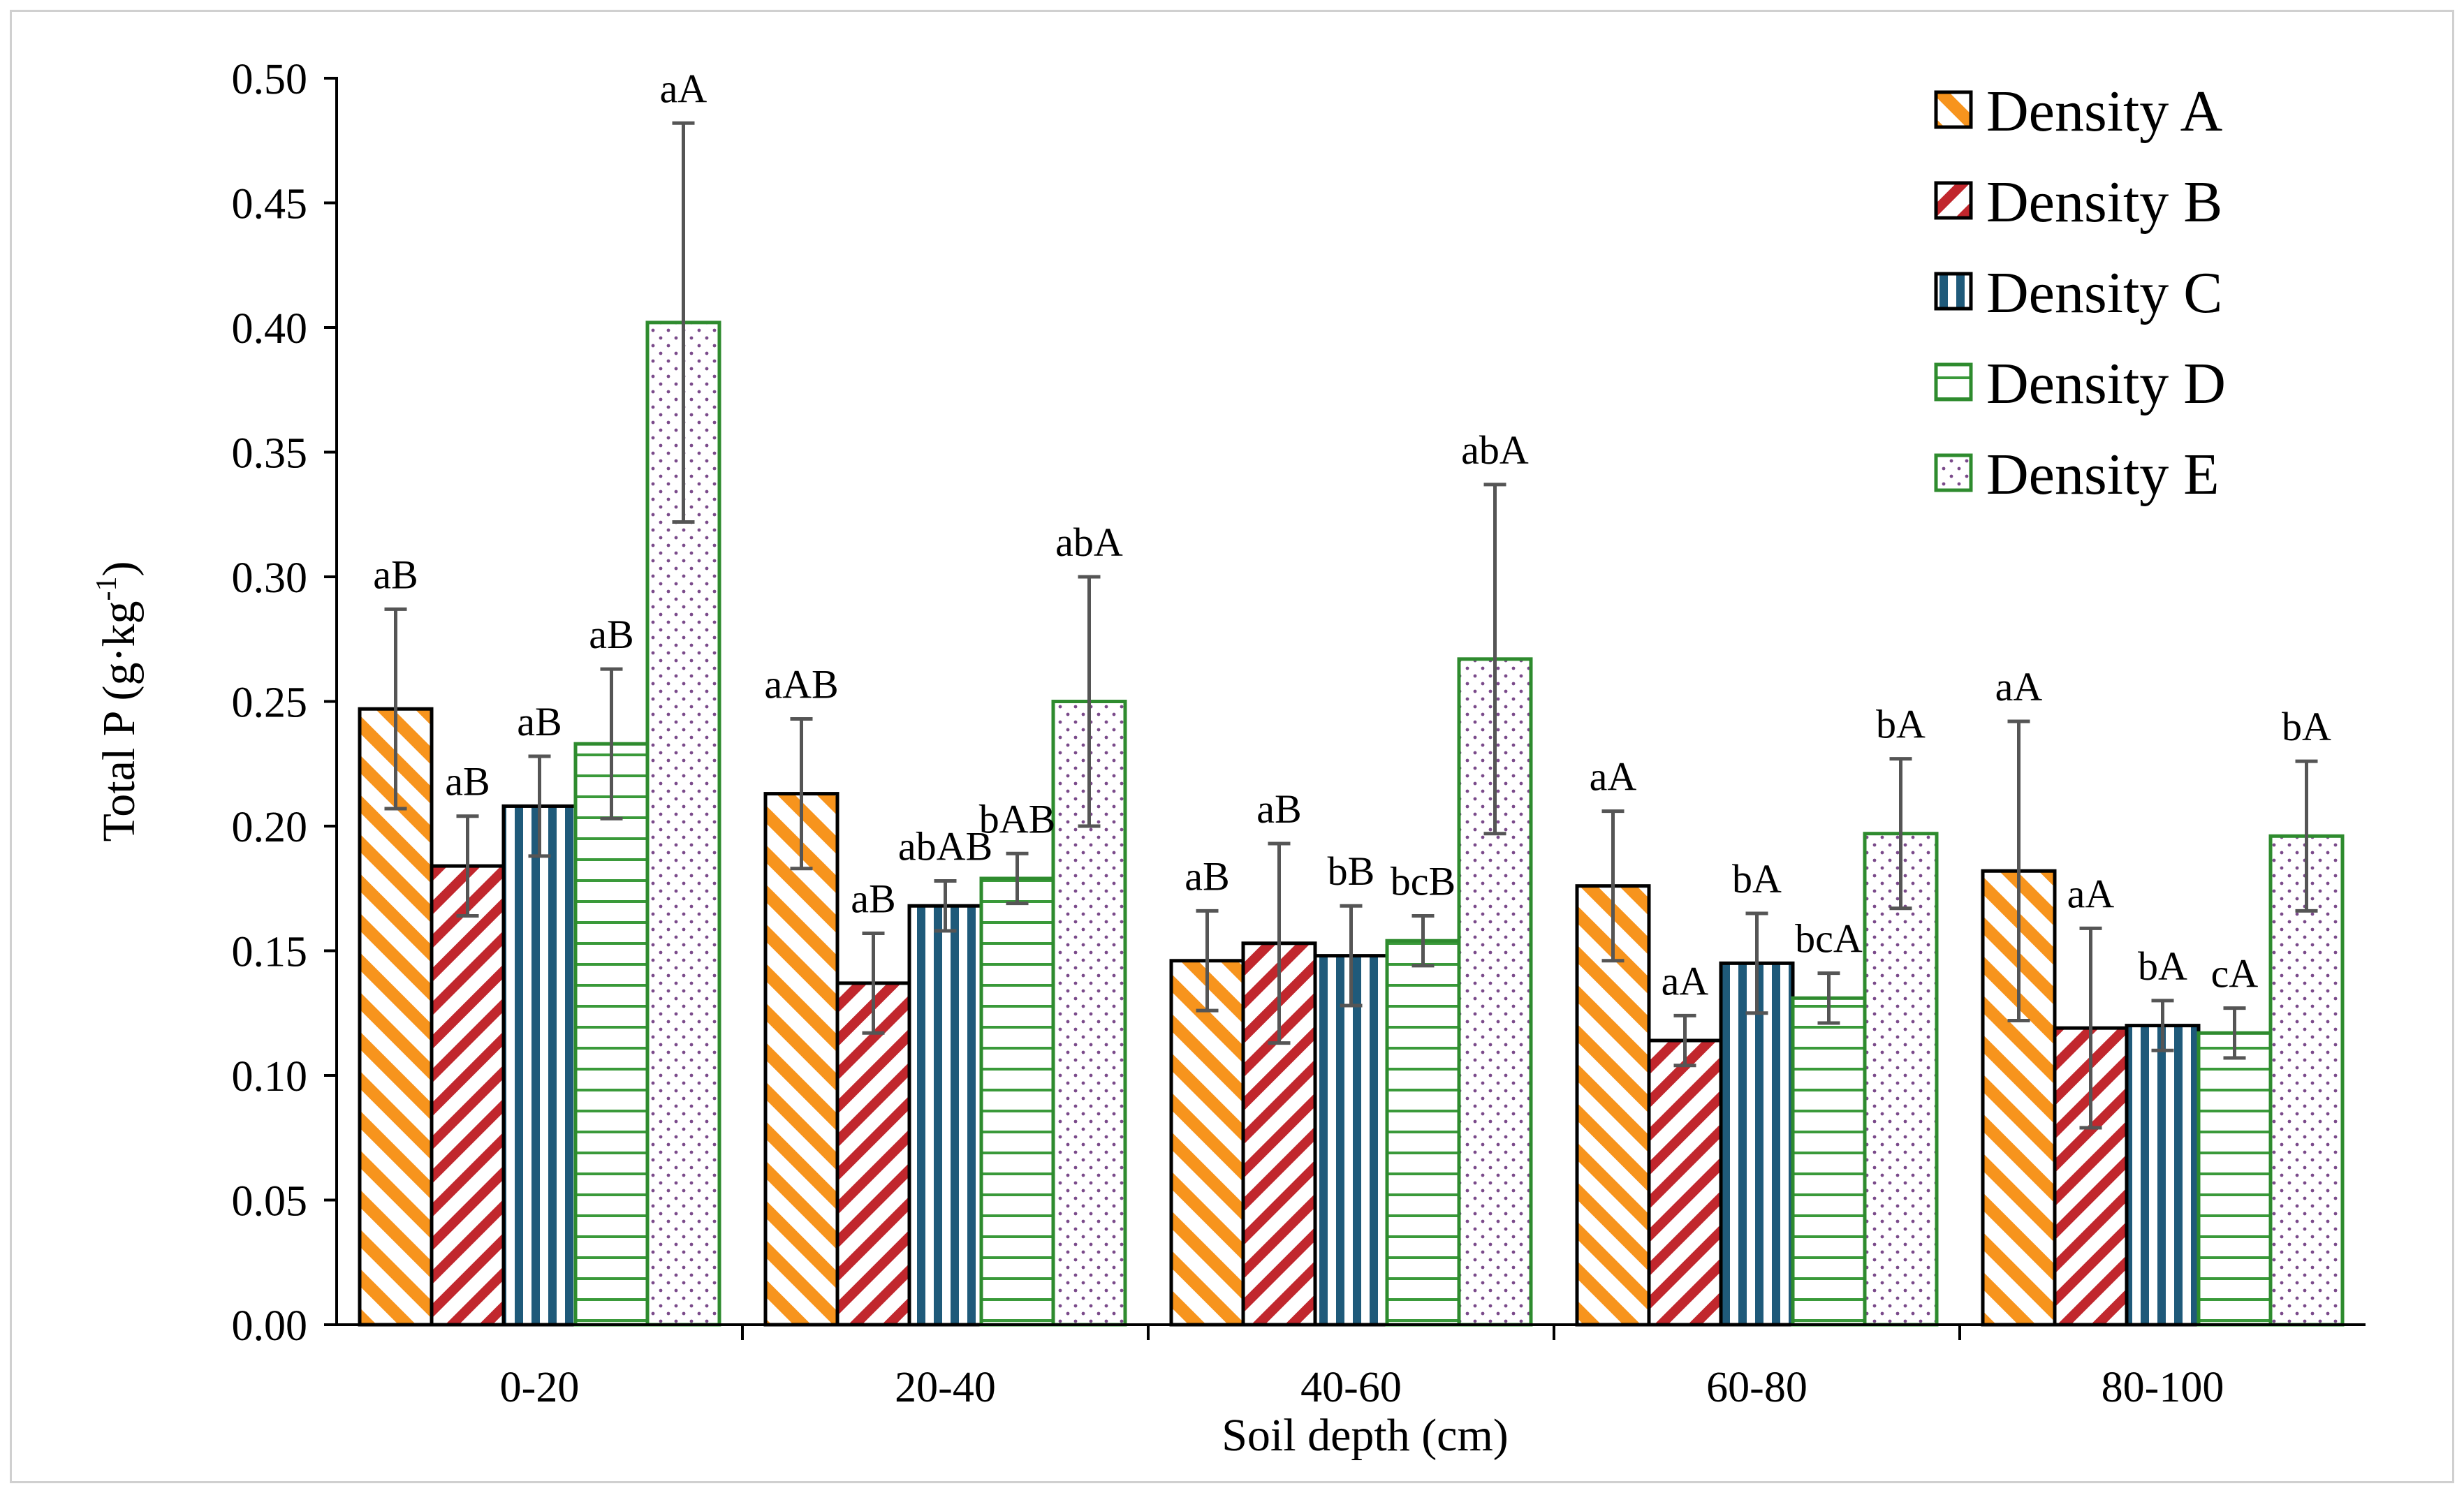 This screenshot has width=2464, height=1493. I want to click on y-tick-label: 0.35, so click(270, 454).